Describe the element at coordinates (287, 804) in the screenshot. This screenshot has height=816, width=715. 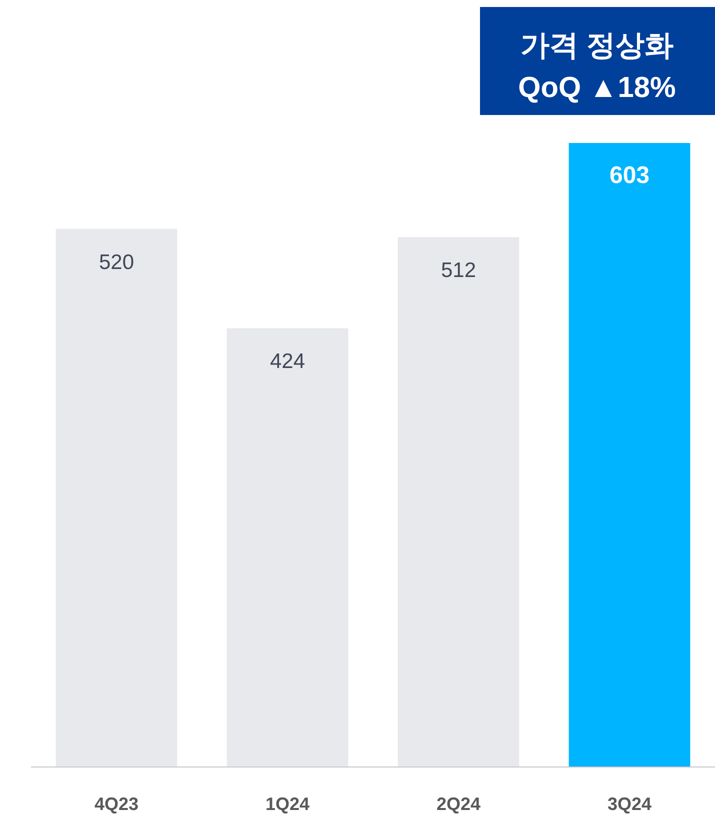
I see `x-tick-label: 1Q24` at that location.